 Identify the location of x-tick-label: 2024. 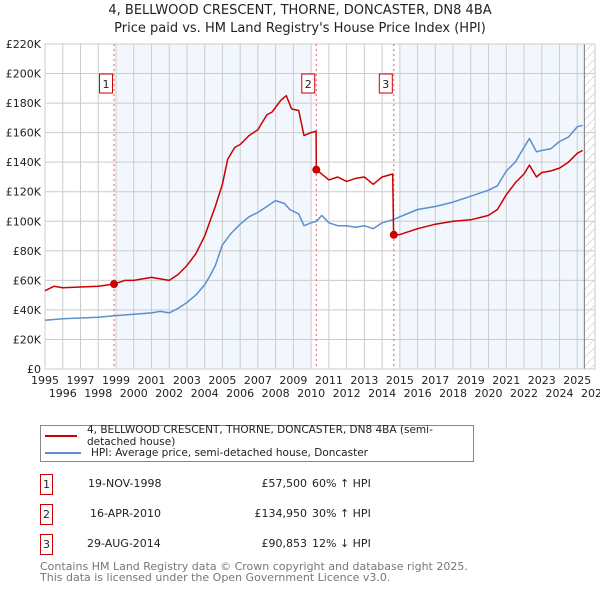
(560, 393).